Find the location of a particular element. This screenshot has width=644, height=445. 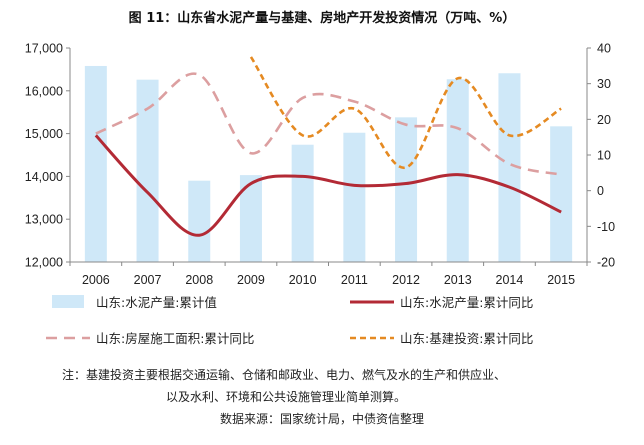

legend-label: 山东:基建投资:累计同比 is located at coordinates (466, 338).